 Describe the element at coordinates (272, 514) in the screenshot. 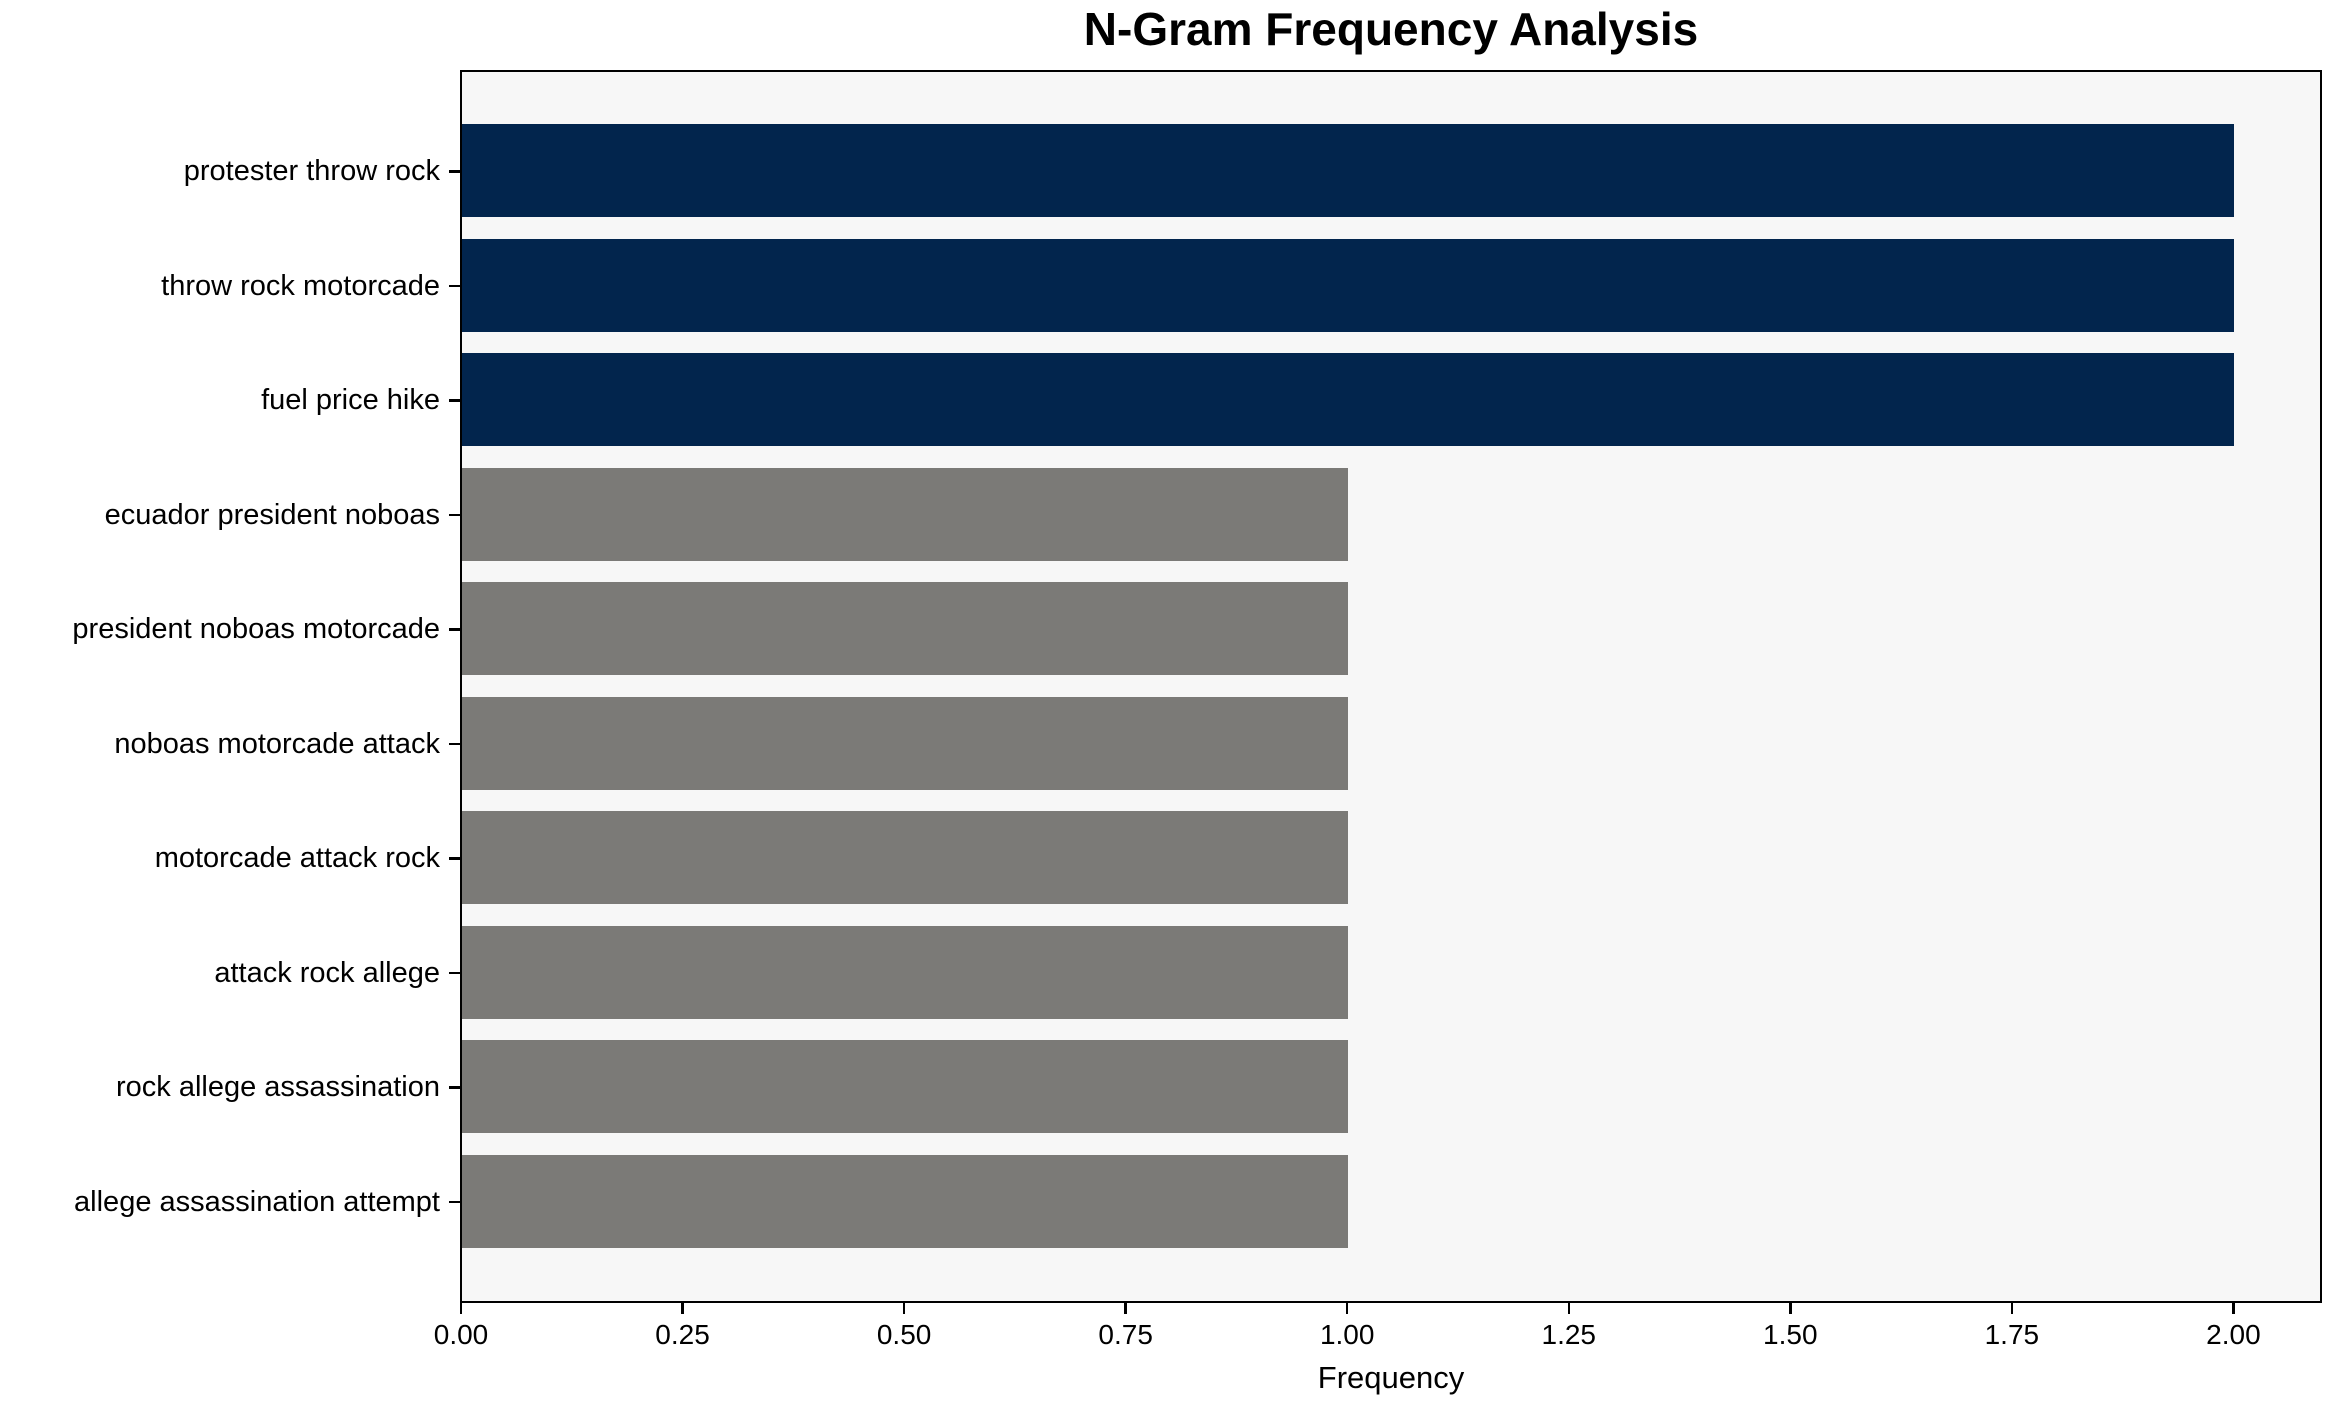

I see `y-tick-label: ecuador president noboas` at that location.